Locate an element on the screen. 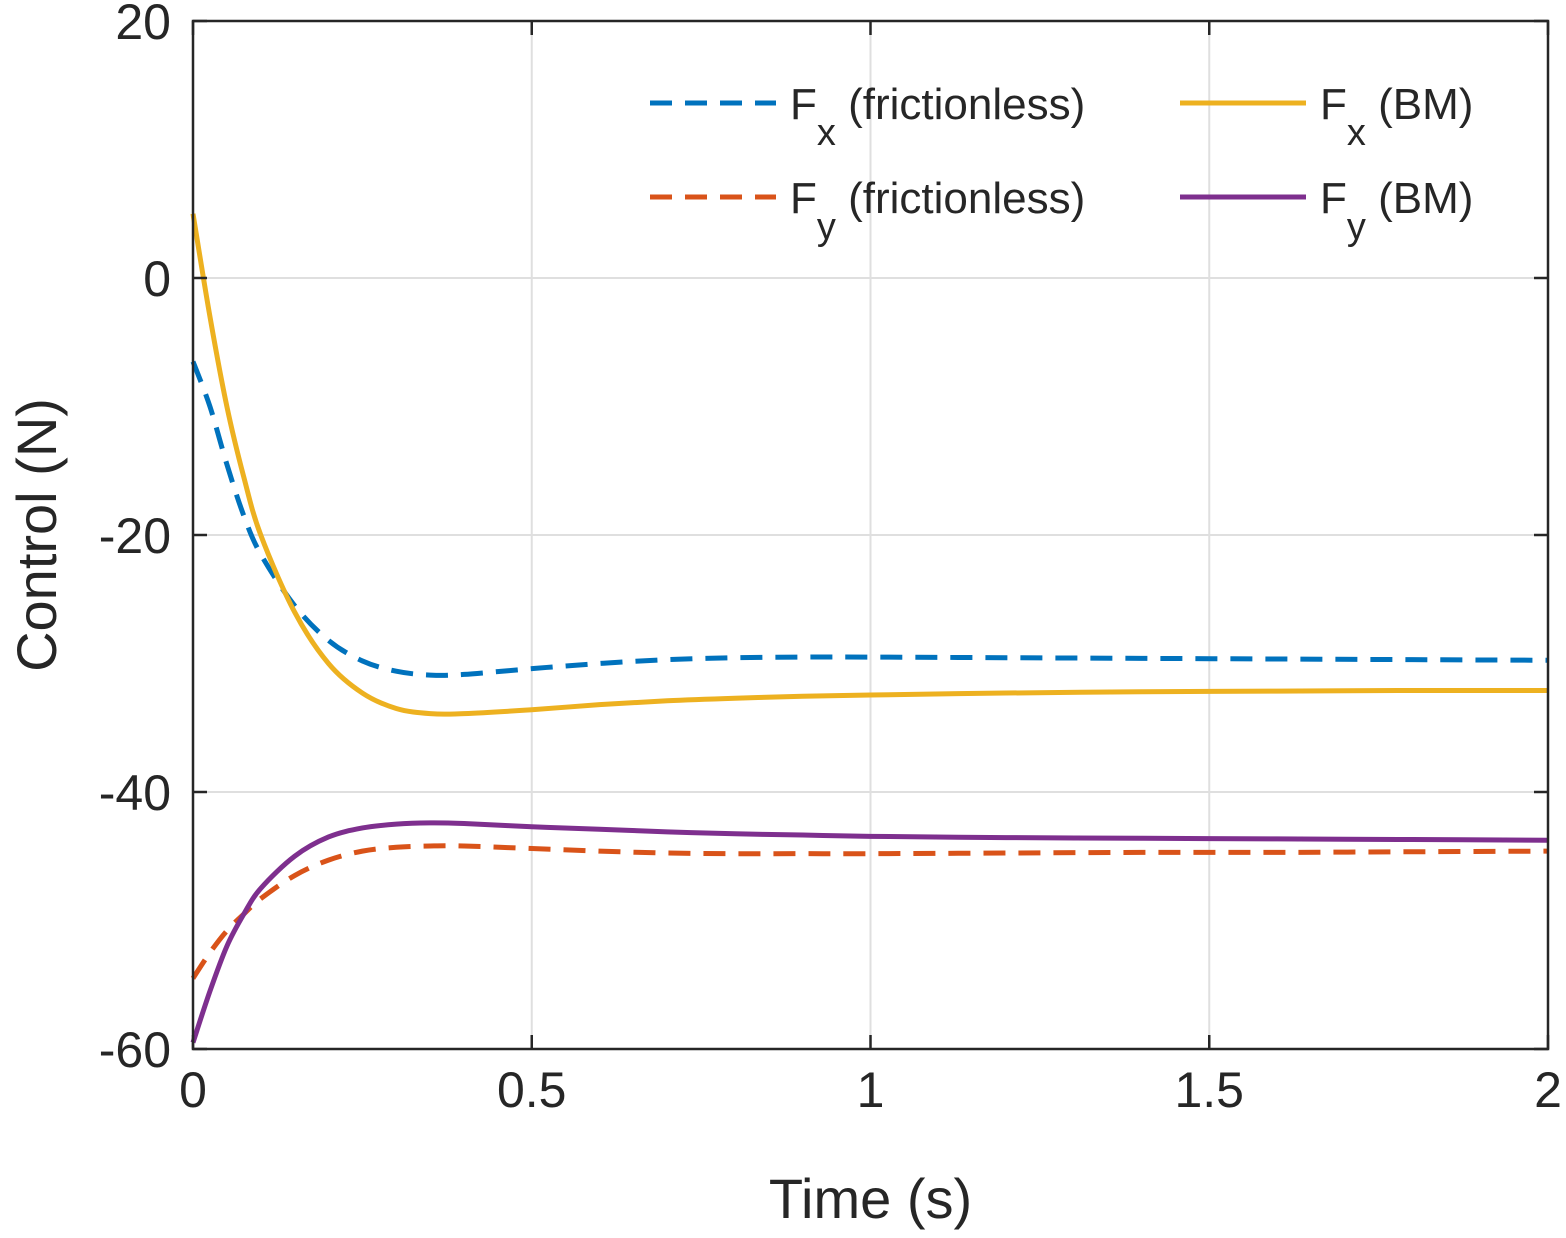  y-tick-label: -40 is located at coordinates (135, 793).